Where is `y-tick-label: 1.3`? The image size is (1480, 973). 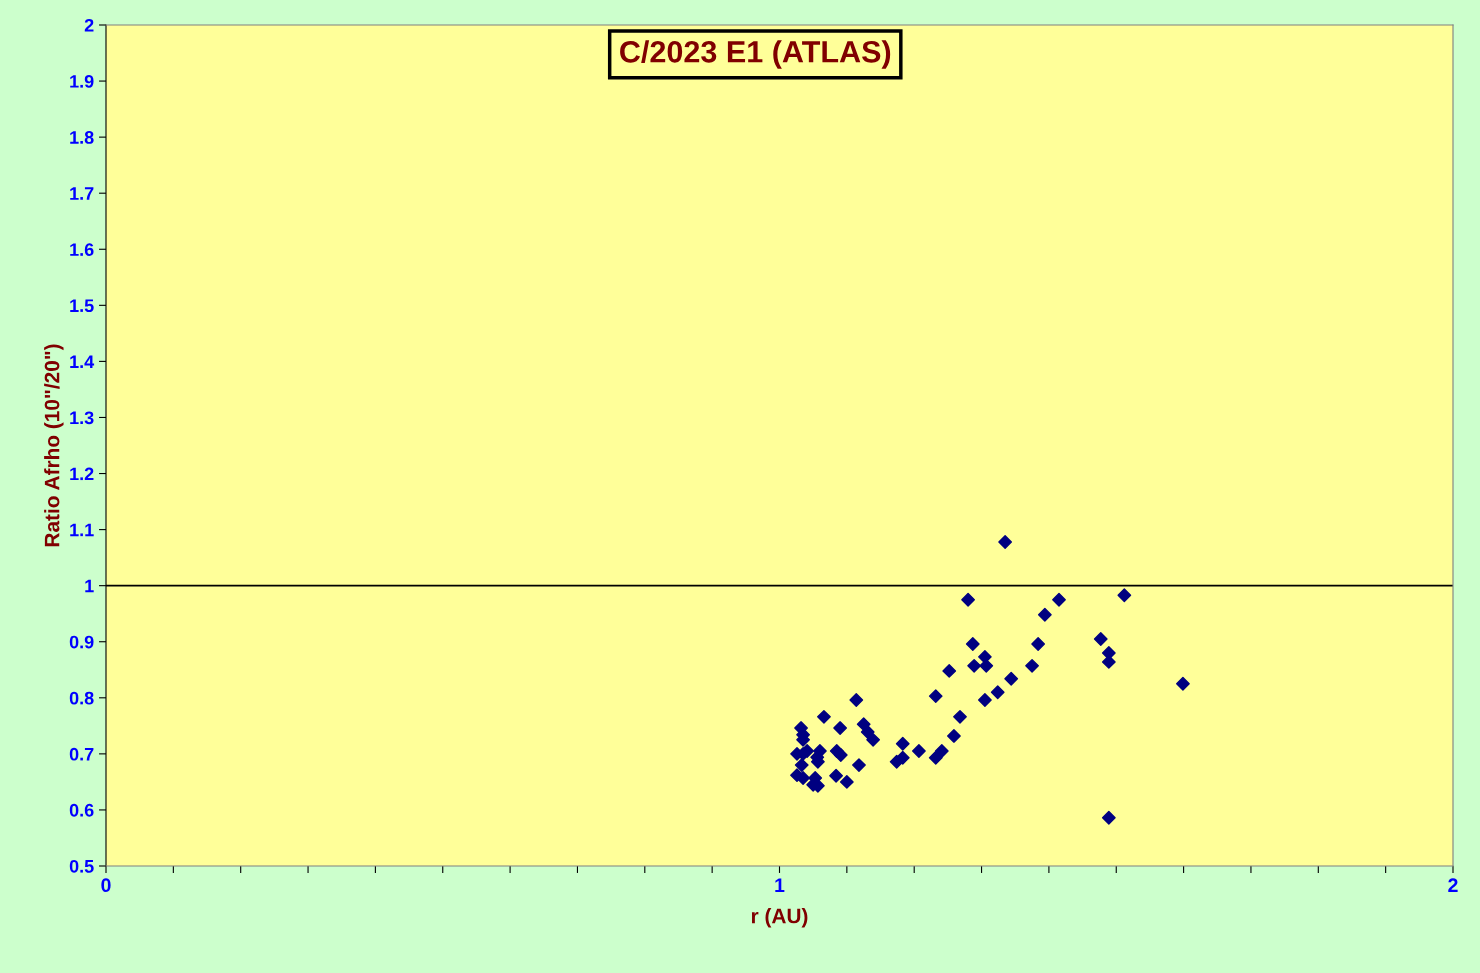
y-tick-label: 1.3 is located at coordinates (82, 418).